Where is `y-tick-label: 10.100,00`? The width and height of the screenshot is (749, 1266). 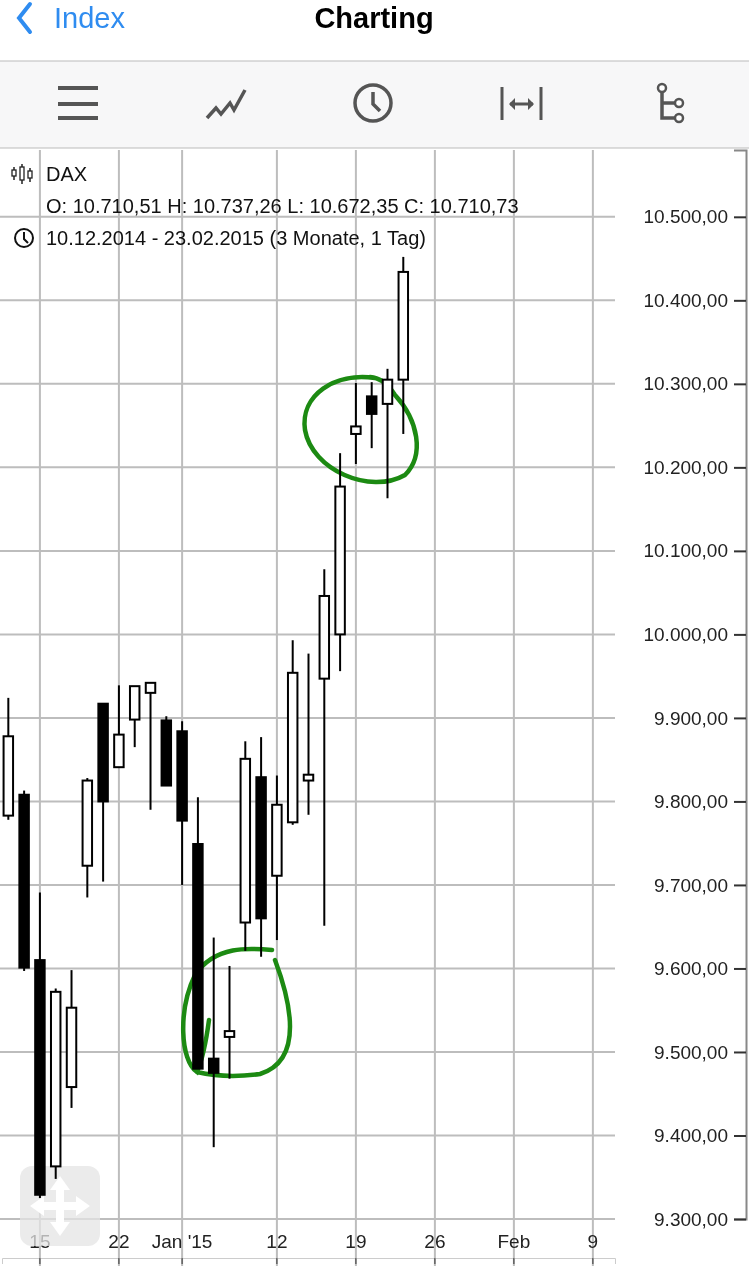
y-tick-label: 10.100,00 is located at coordinates (685, 551).